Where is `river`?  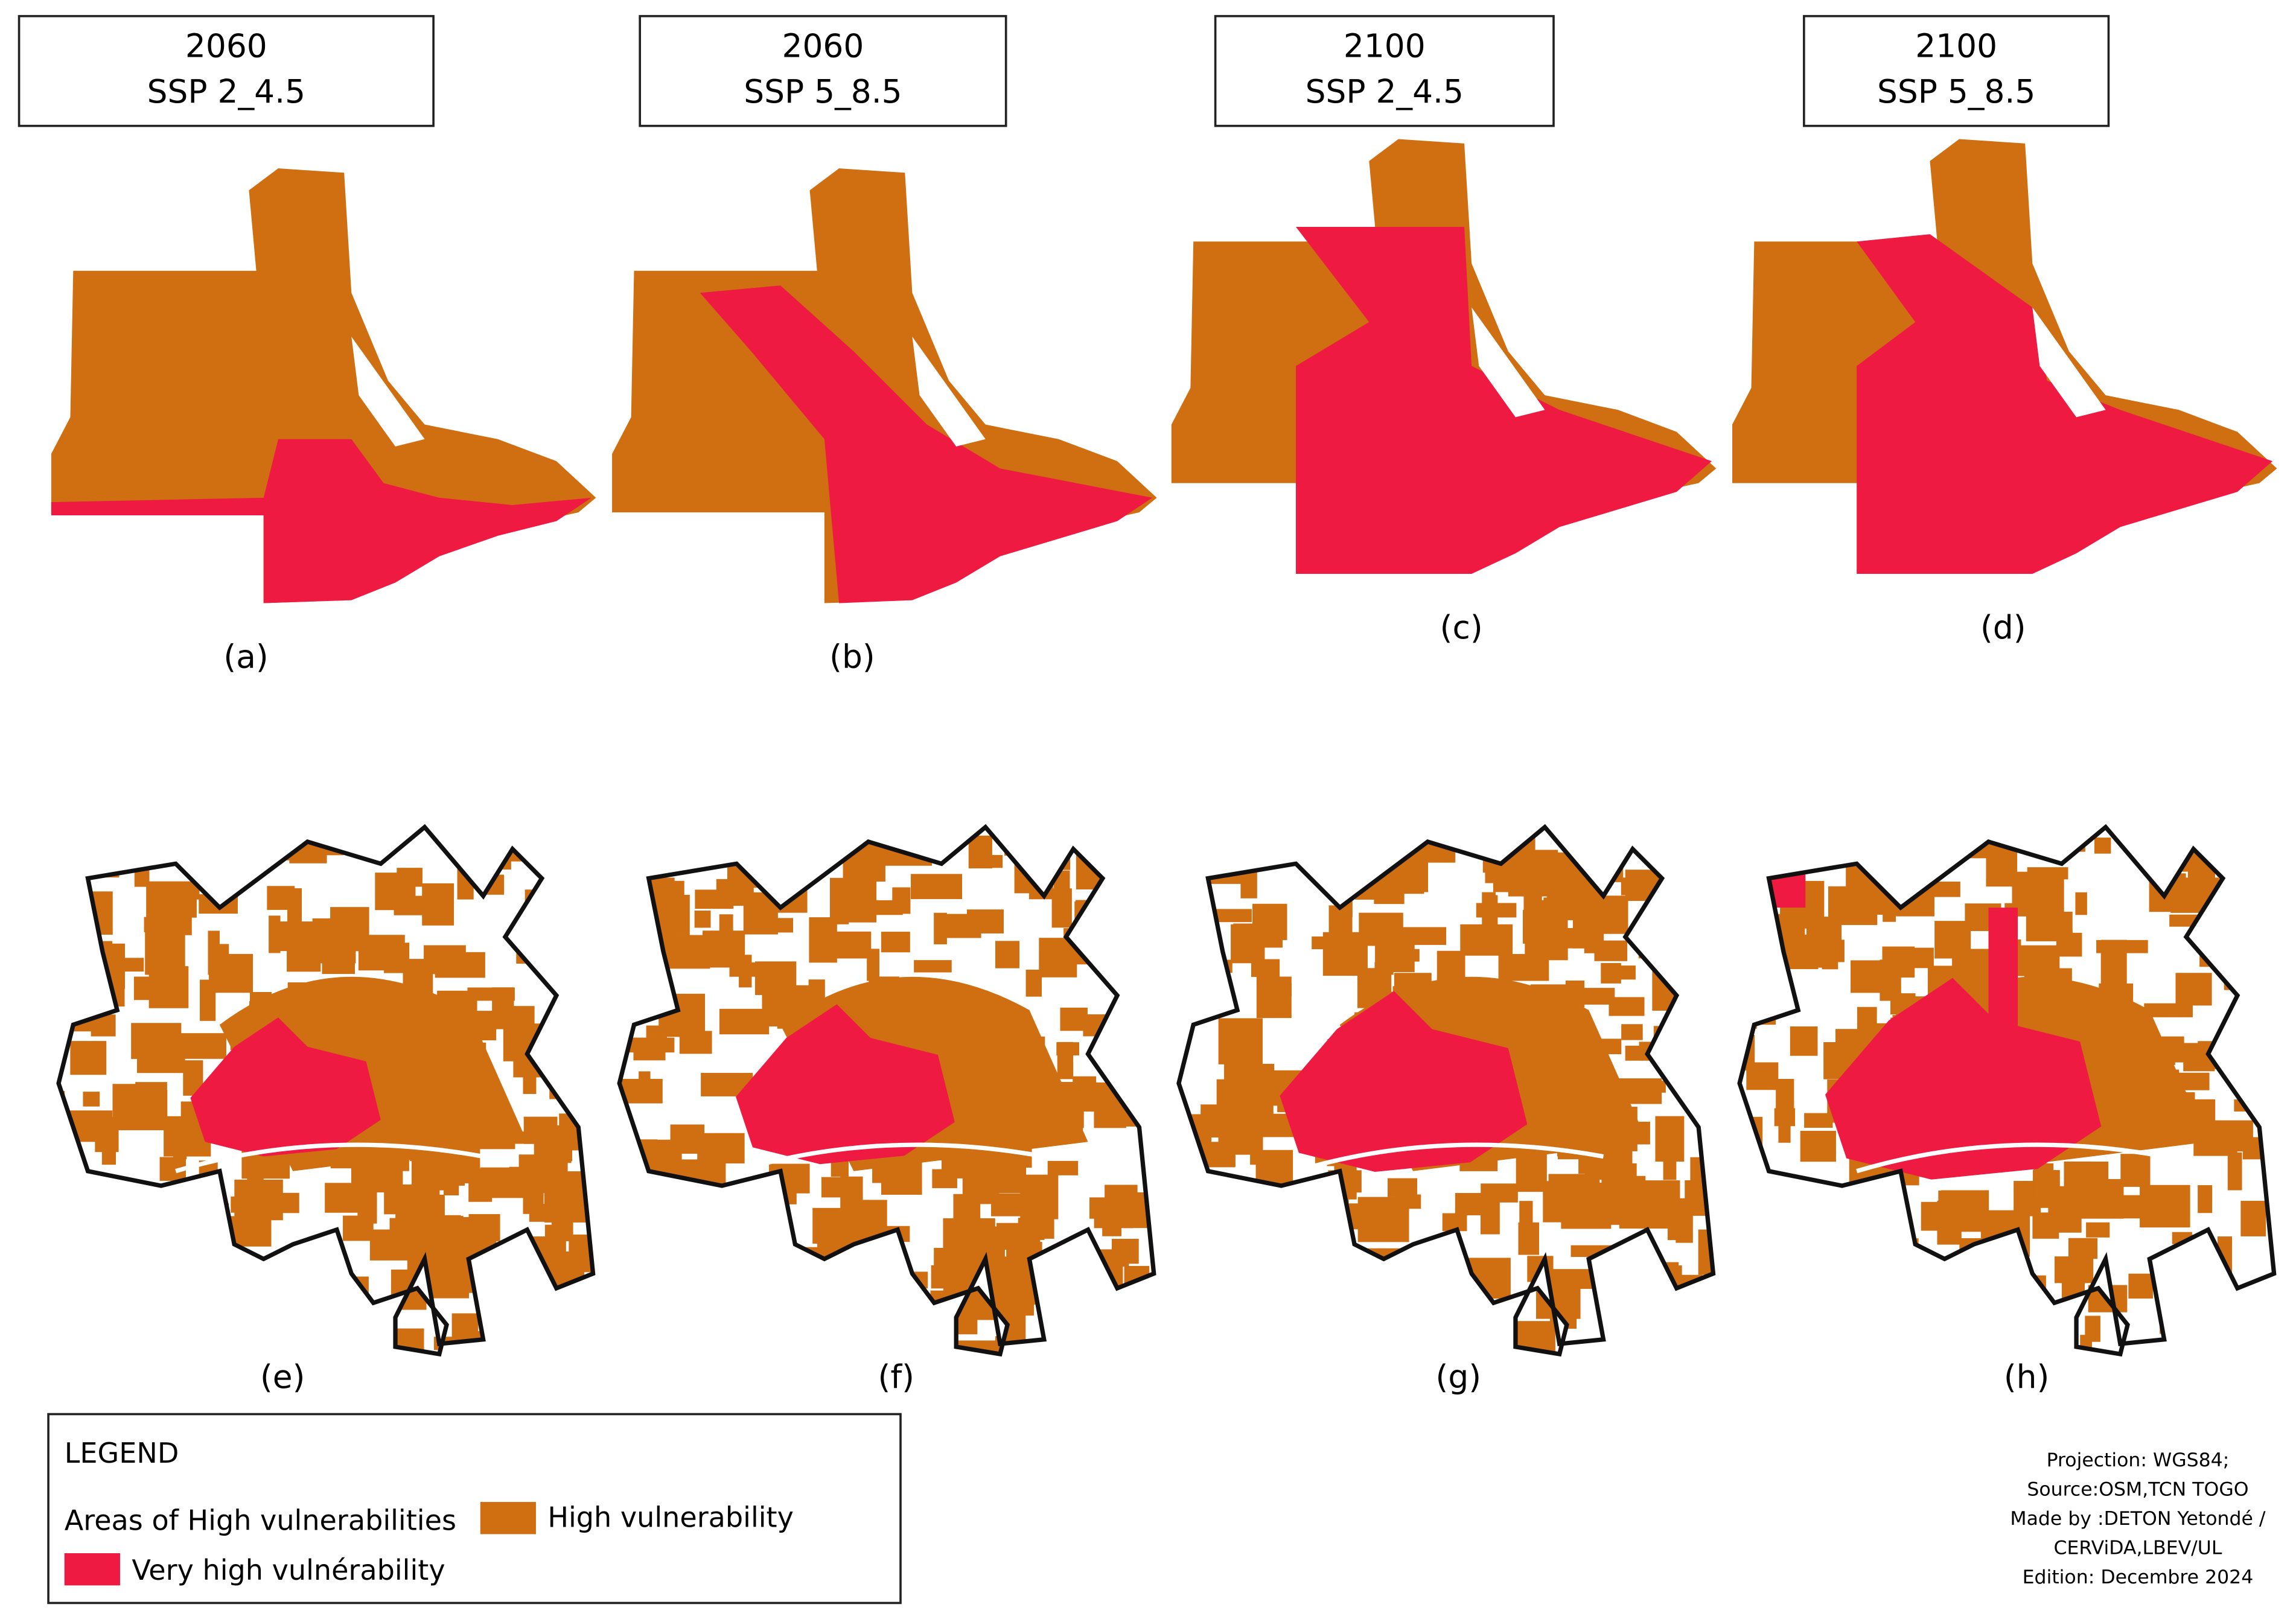 river is located at coordinates (2010, 1158).